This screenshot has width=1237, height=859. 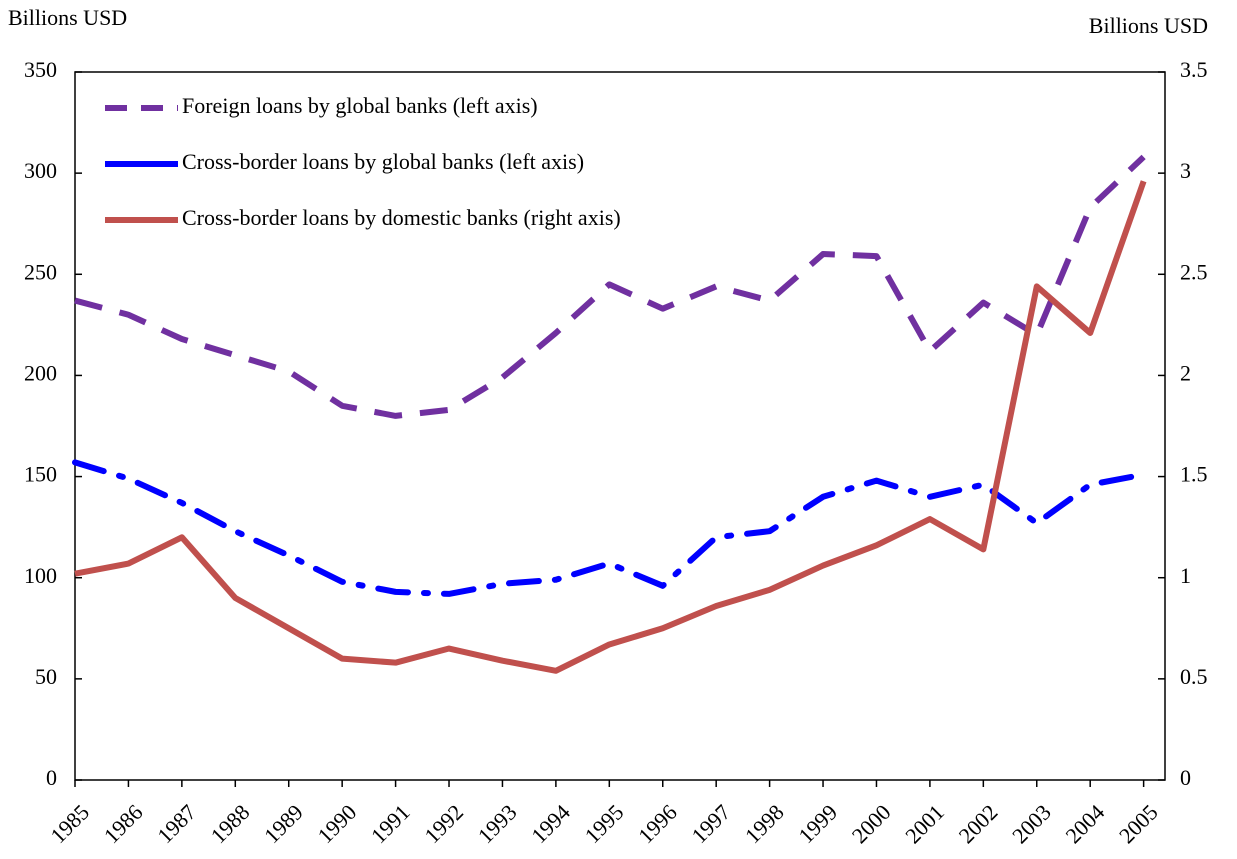 I want to click on series-line, so click(x=609, y=528).